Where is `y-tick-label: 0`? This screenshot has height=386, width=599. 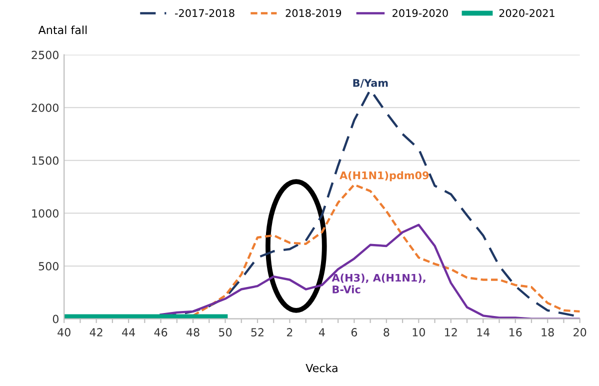 y-tick-label: 0 is located at coordinates (55, 319).